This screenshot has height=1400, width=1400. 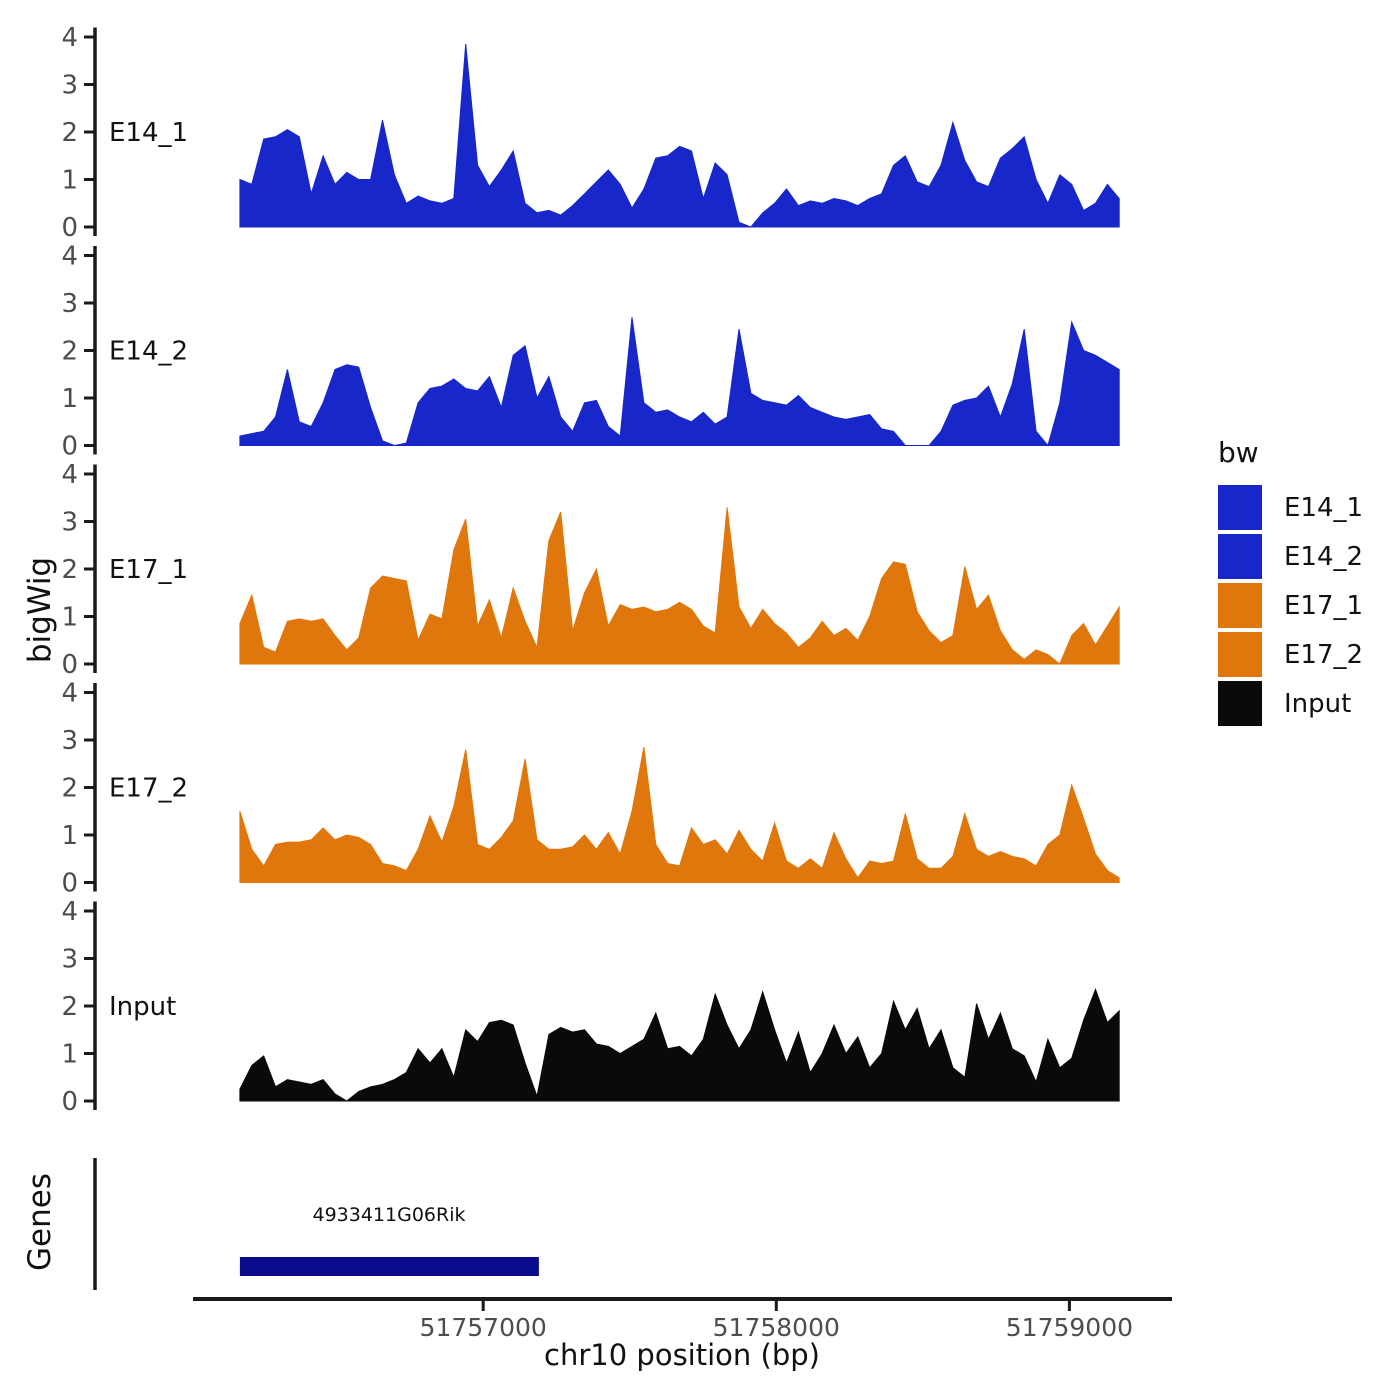 I want to click on legend-items: E14_1 E14_2 E17_1 E17_2 Input, so click(x=1290, y=605).